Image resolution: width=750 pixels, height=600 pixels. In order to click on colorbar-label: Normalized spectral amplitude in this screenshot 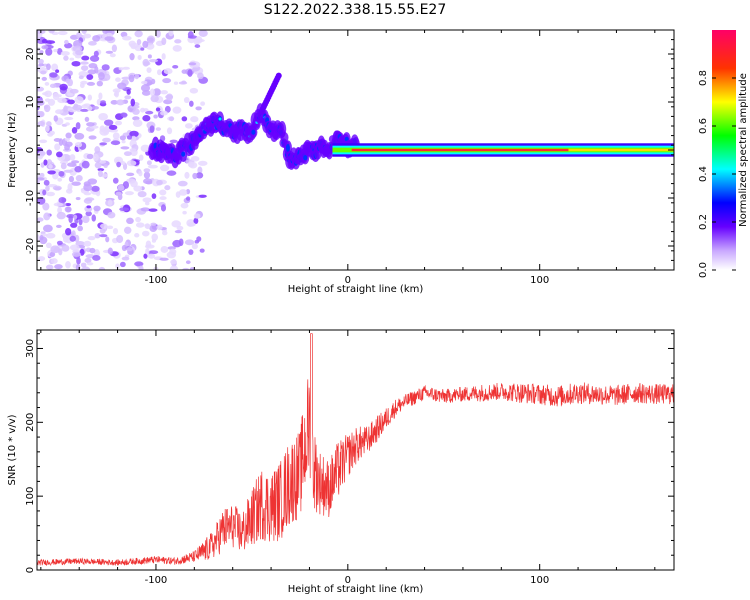, I will do `click(743, 150)`.